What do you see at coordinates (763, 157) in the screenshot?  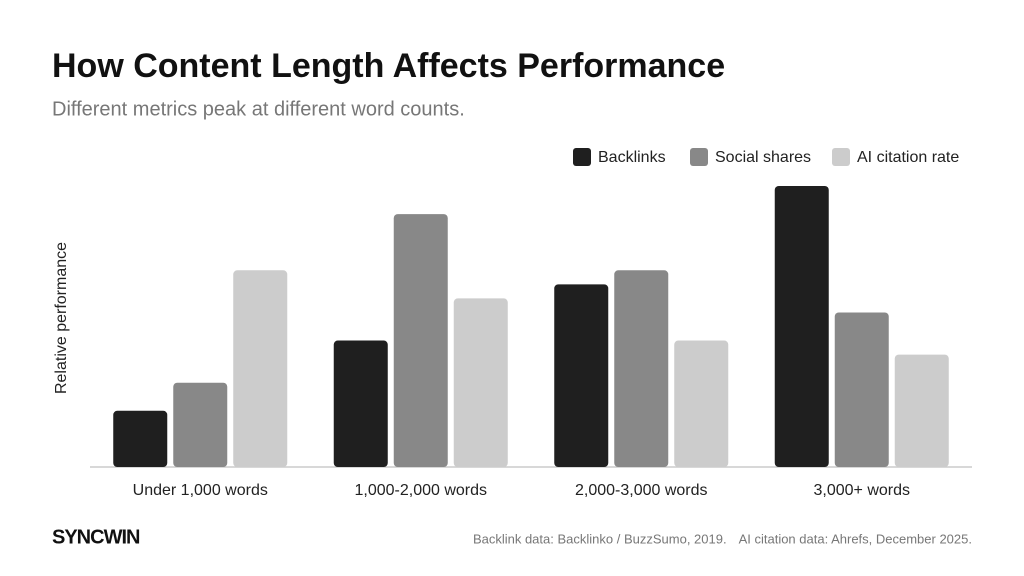 I see `legend-label: Social shares` at bounding box center [763, 157].